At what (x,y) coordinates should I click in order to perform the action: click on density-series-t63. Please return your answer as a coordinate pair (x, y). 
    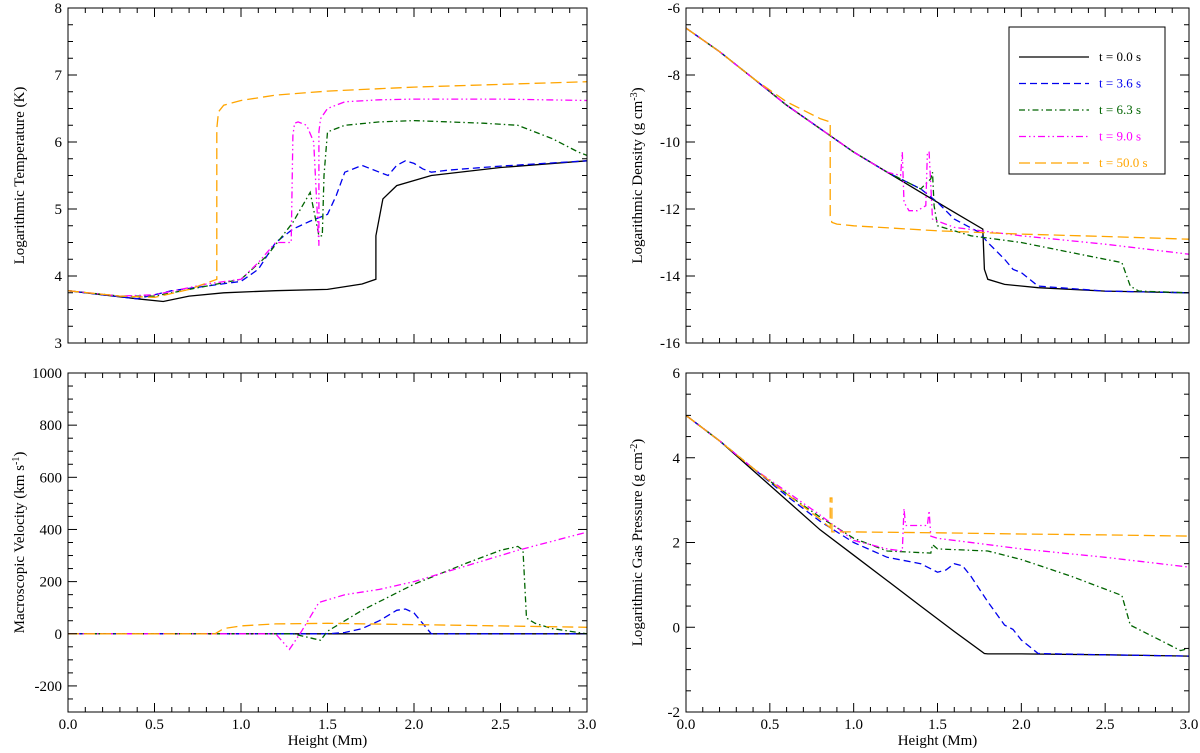
    Looking at the image, I should click on (937, 160).